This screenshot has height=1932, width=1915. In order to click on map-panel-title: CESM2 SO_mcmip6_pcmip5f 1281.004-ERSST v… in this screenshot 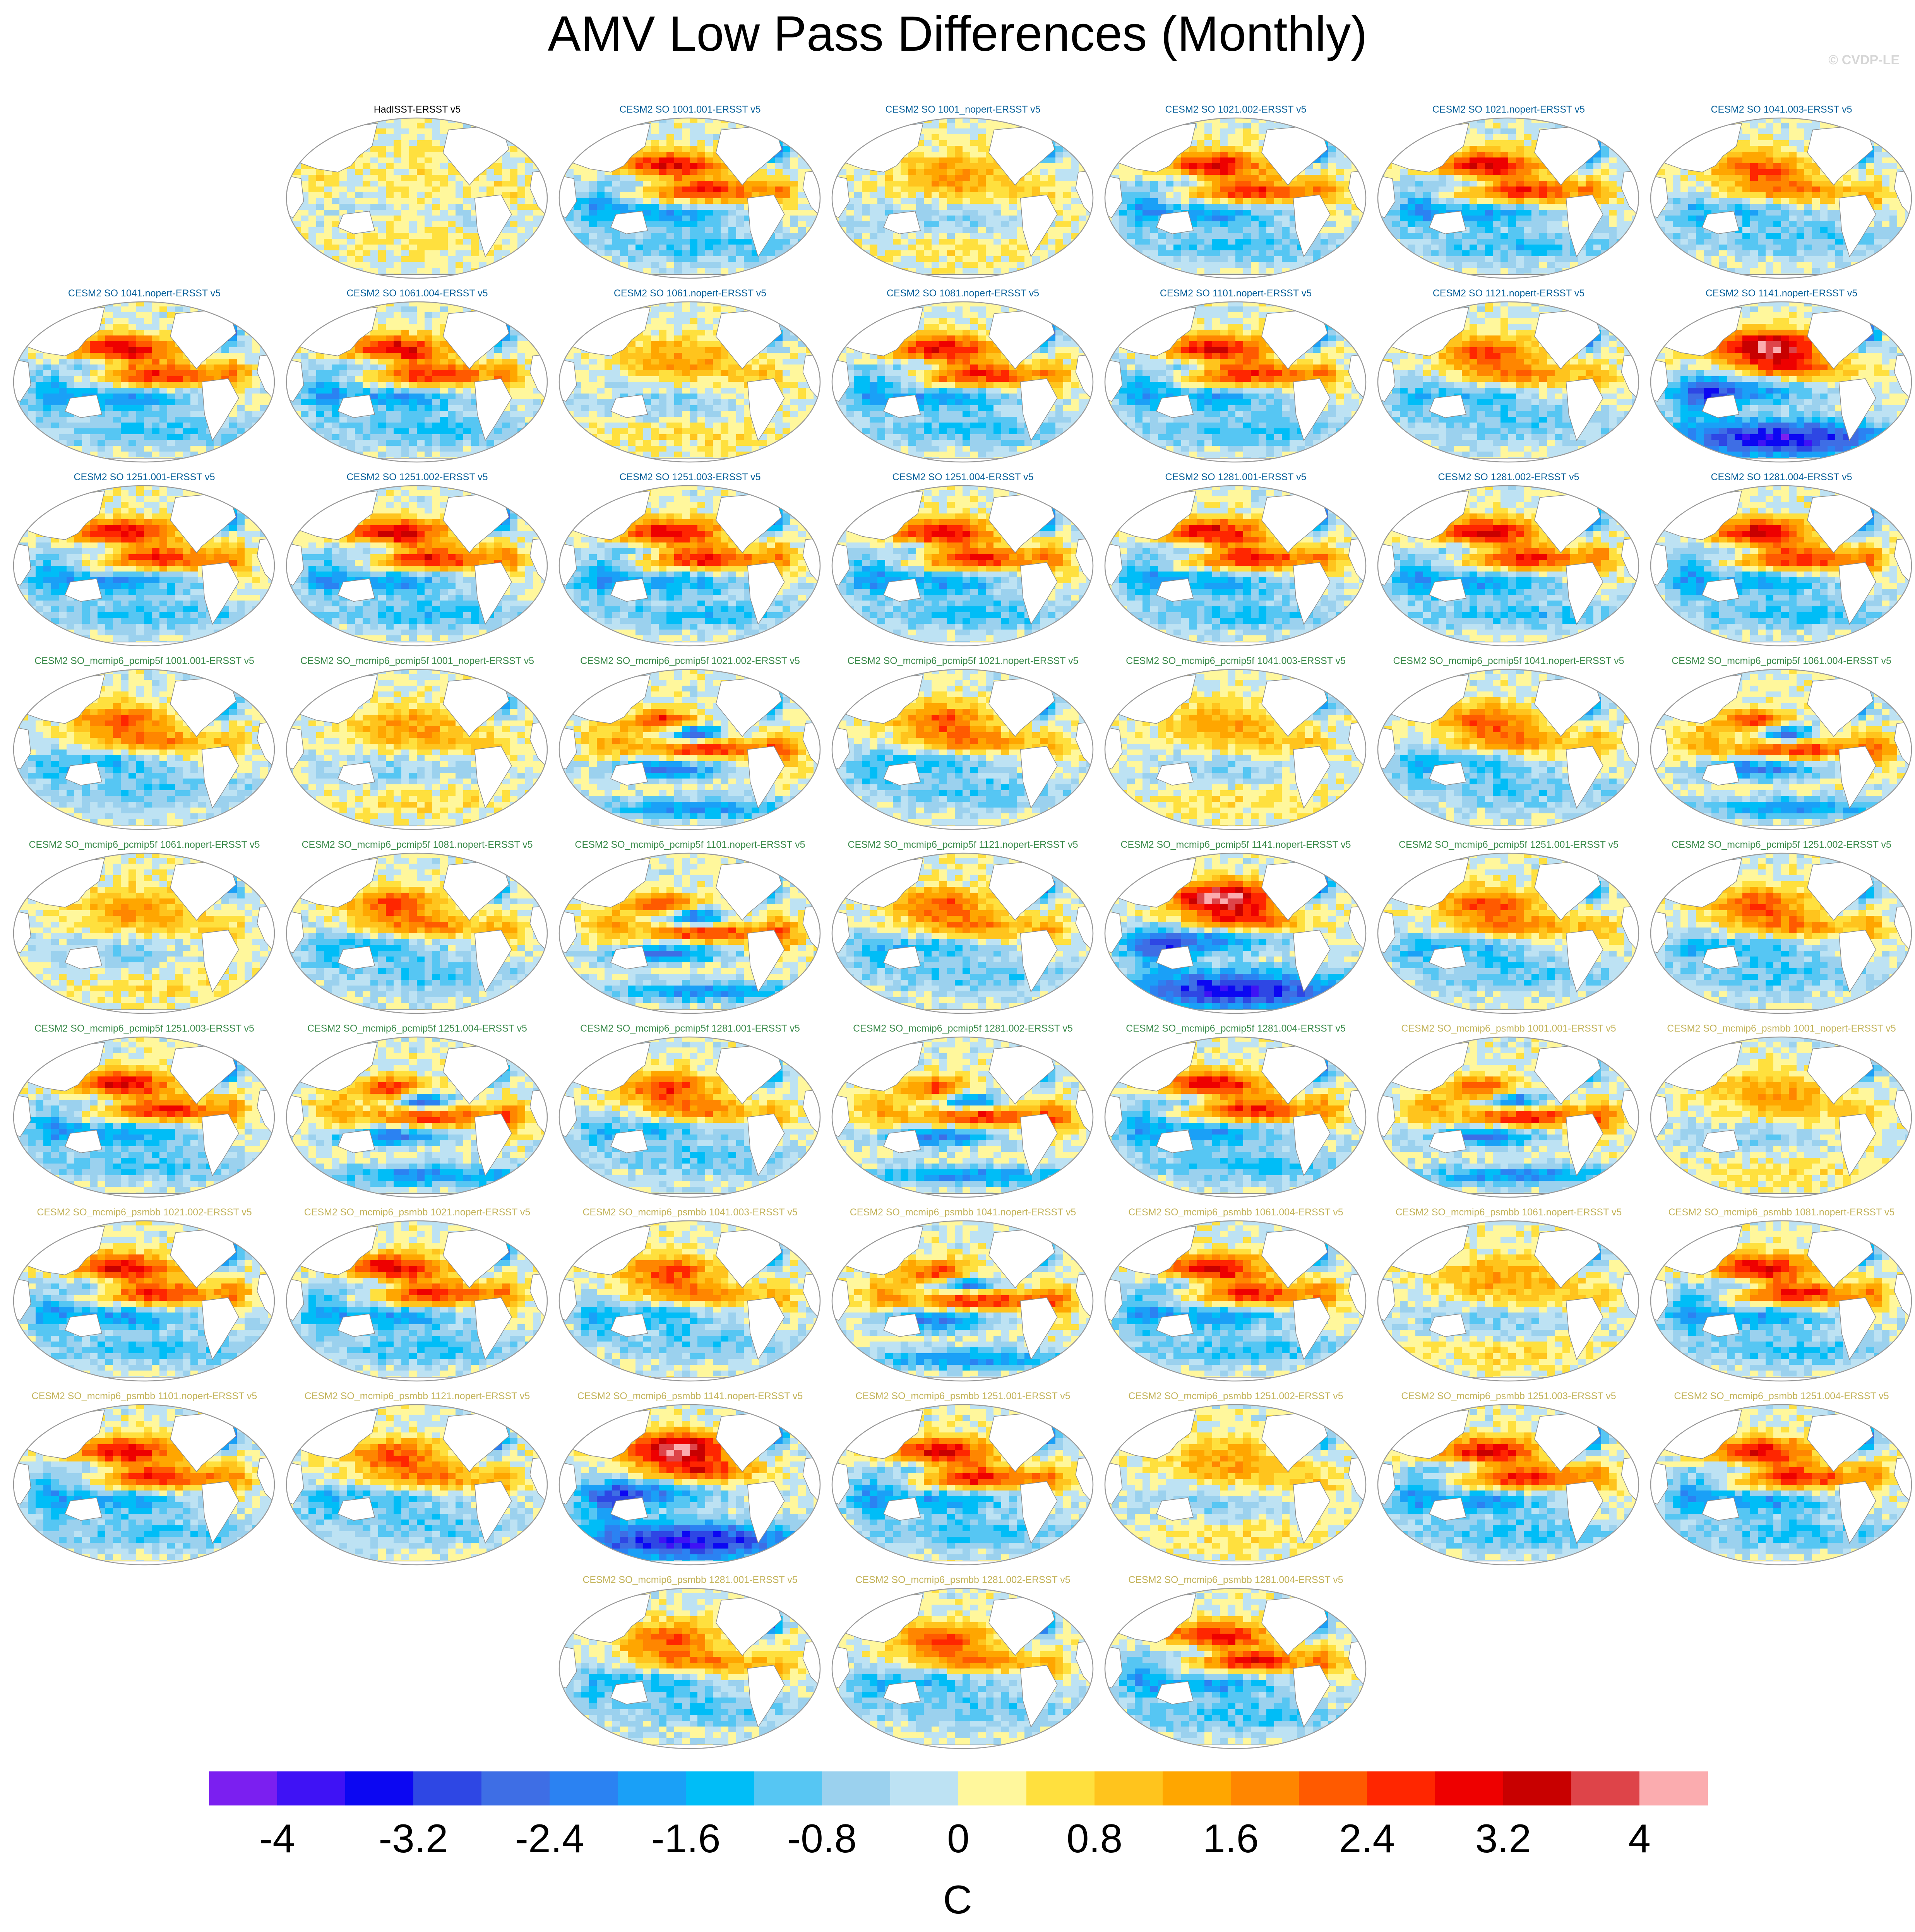, I will do `click(1236, 1028)`.